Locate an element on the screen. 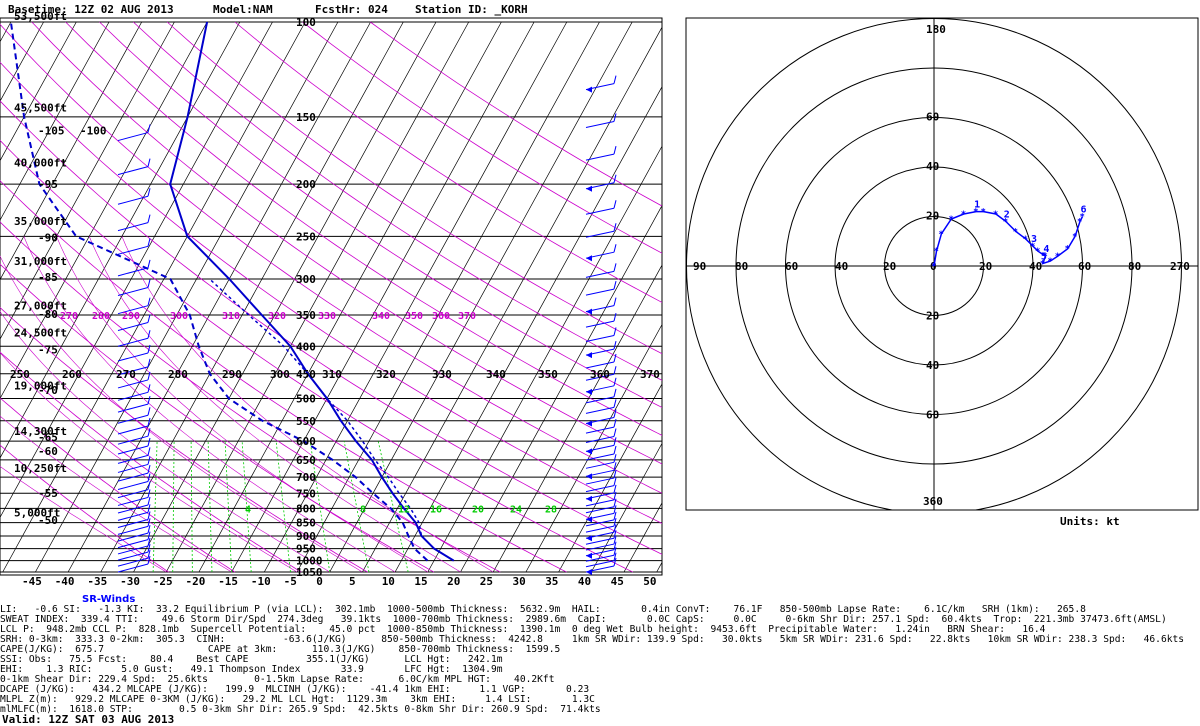  pressure-label: 100 is located at coordinates (306, 22).